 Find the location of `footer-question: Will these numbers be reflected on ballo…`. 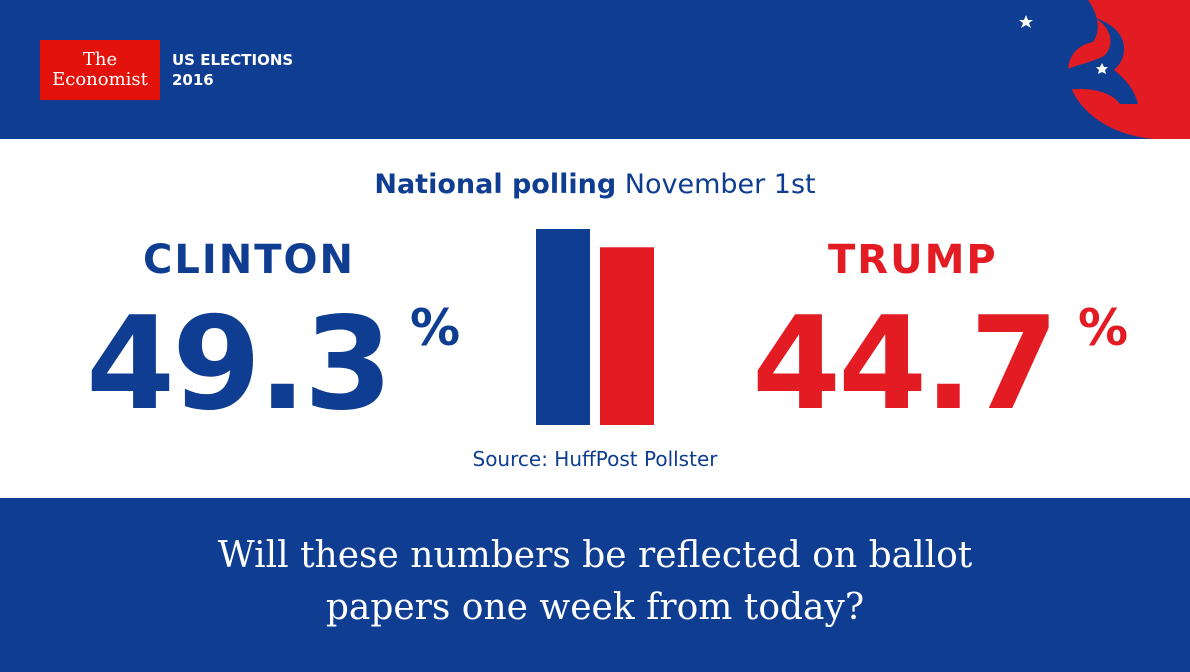

footer-question: Will these numbers be reflected on ballo… is located at coordinates (595, 582).